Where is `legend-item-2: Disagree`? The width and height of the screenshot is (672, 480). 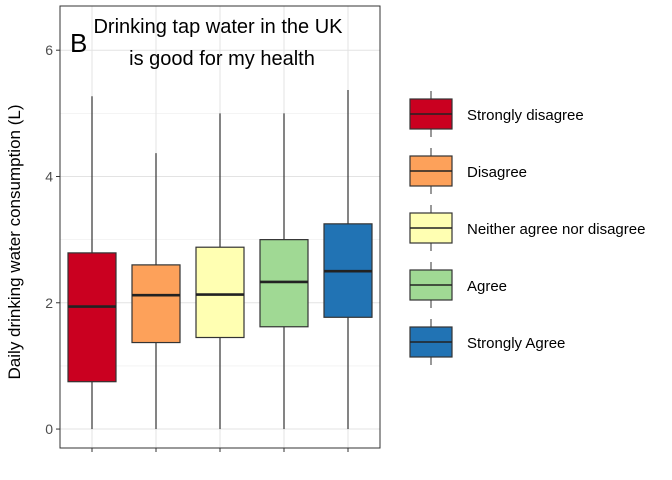 legend-item-2: Disagree is located at coordinates (468, 171).